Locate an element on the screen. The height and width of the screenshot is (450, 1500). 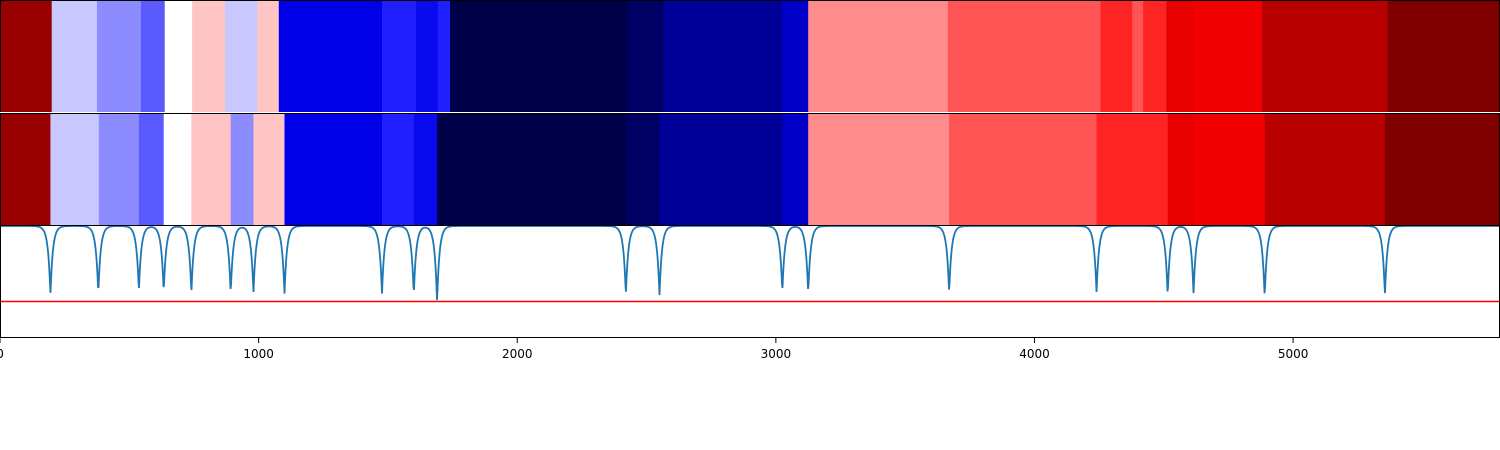
x-axis: 0 1000 2000 3000 4000 5000 is located at coordinates (654, 349).